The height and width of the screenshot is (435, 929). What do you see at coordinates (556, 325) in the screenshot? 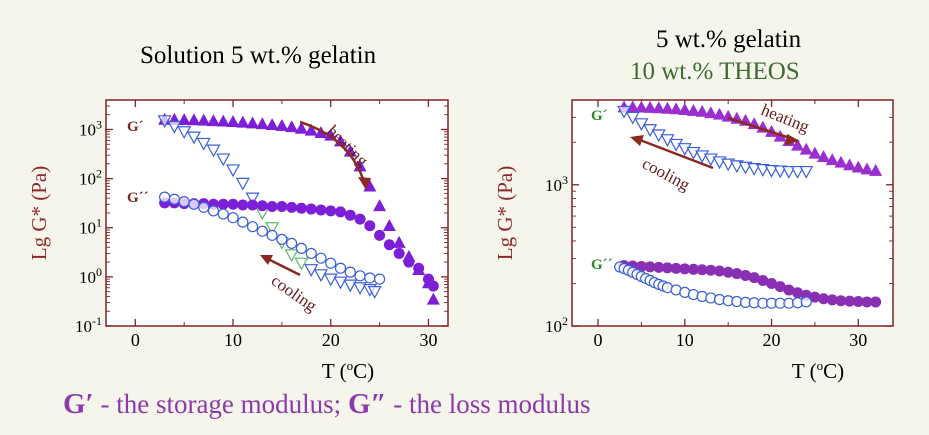
I see `right-ytick-label: 10²` at bounding box center [556, 325].